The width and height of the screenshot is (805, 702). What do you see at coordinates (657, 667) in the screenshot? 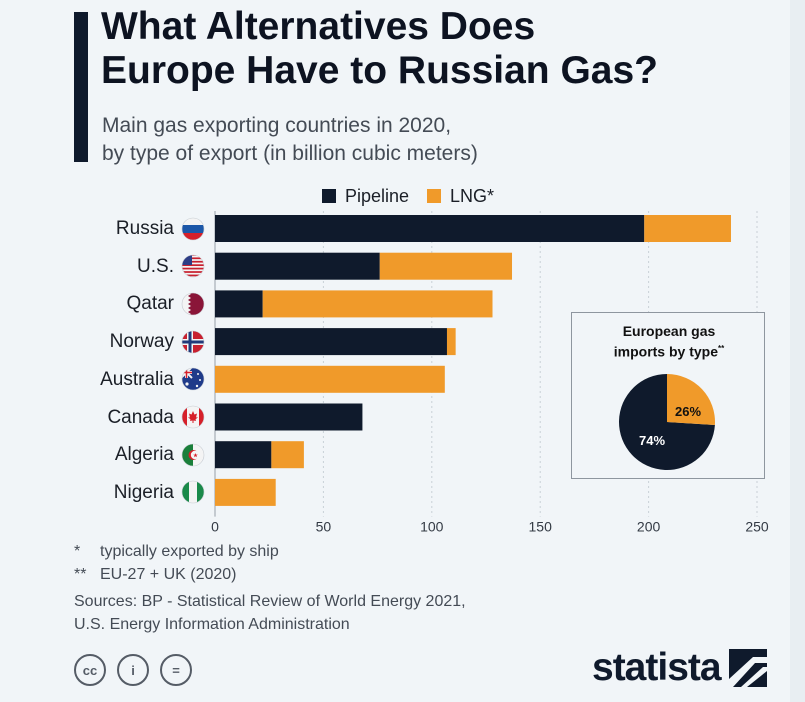
I see `brand-name: statista` at bounding box center [657, 667].